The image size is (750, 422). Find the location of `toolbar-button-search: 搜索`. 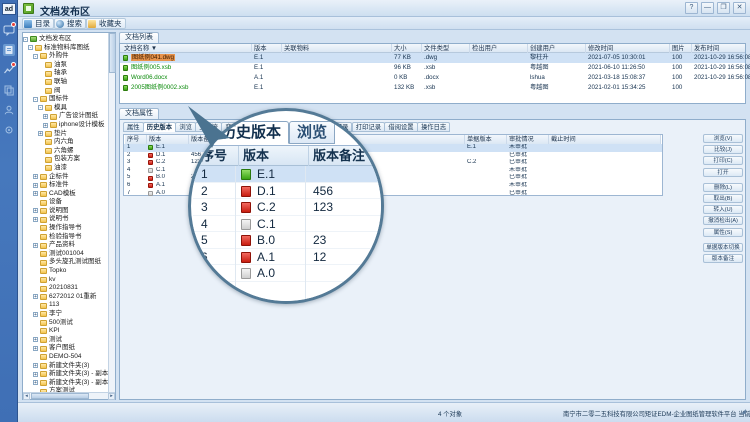

toolbar-button-search: 搜索 is located at coordinates (70, 23).